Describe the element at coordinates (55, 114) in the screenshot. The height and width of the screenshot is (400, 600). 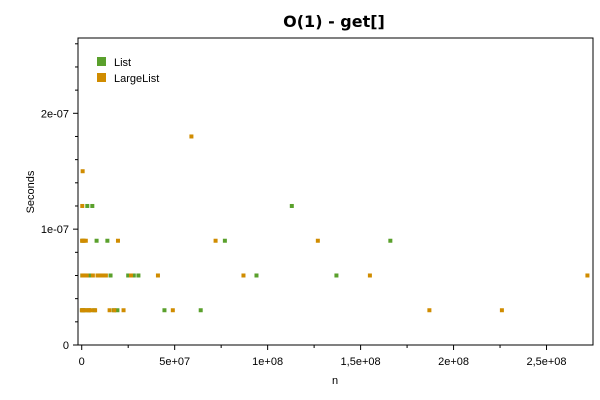
I see `y-tick-label: 2e-07` at that location.